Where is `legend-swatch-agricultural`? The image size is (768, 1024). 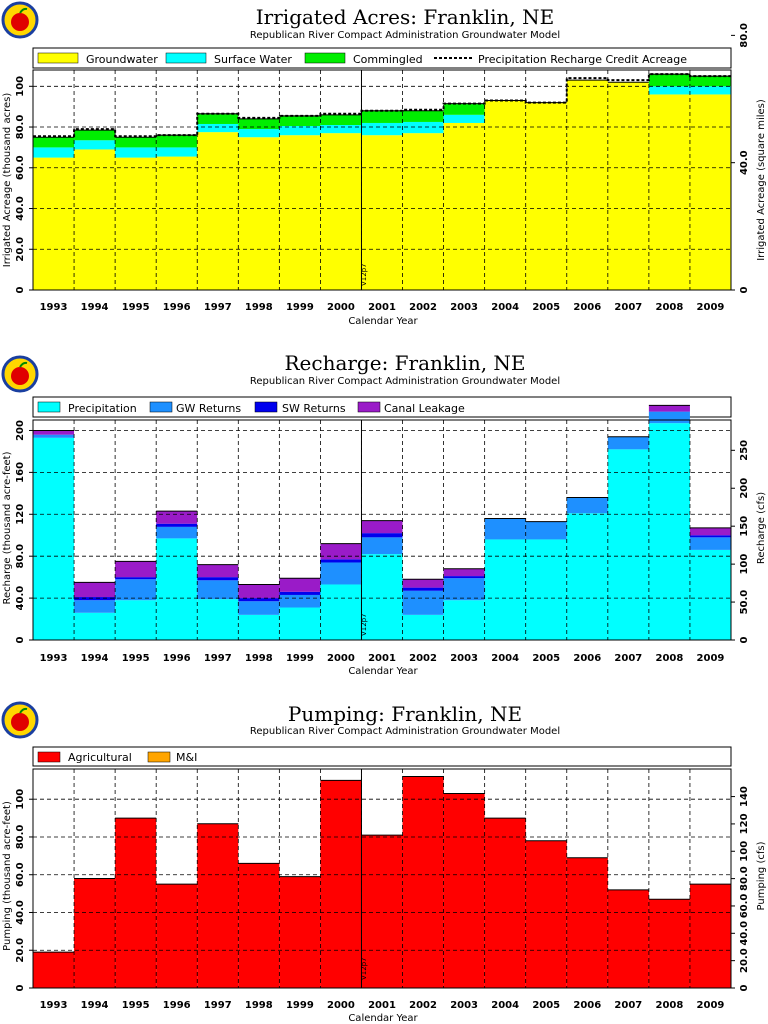 legend-swatch-agricultural is located at coordinates (49, 757).